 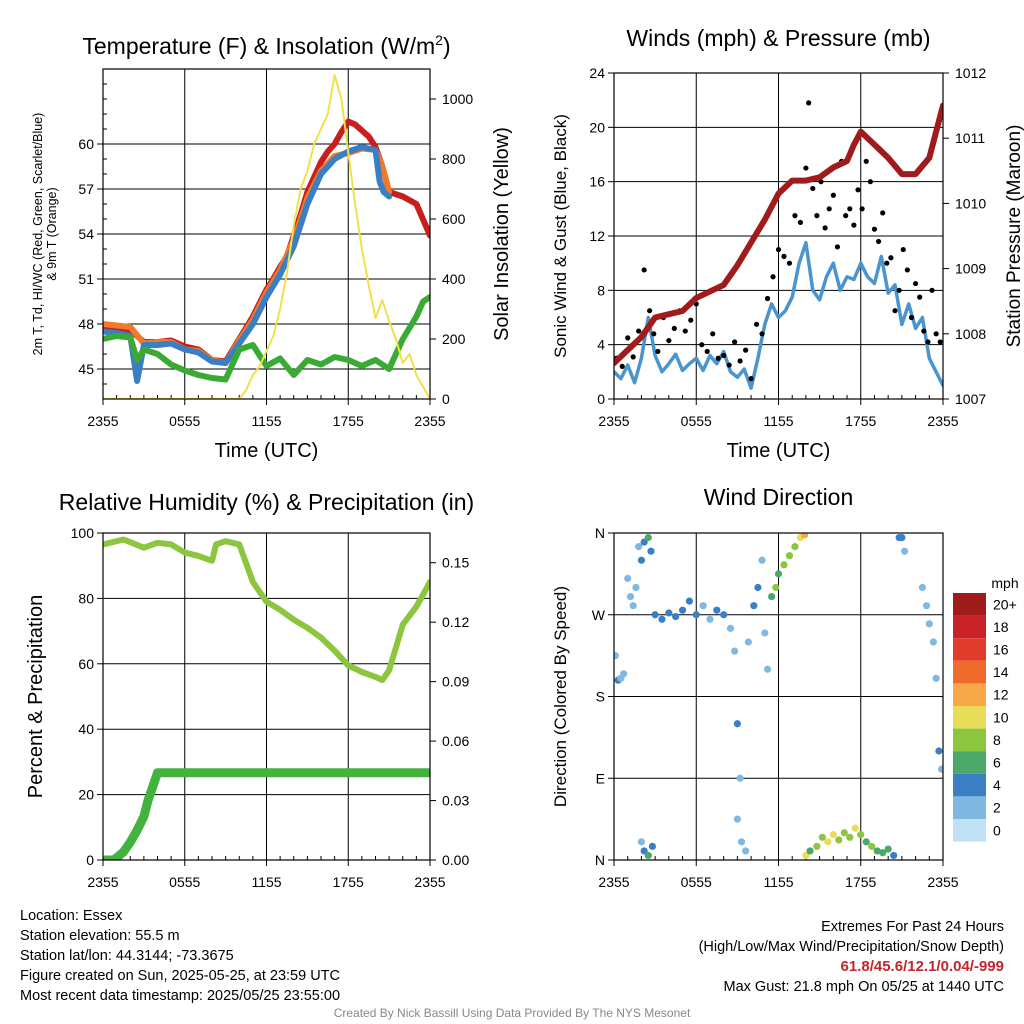 I want to click on x-tick-label: 1755, so click(x=348, y=882).